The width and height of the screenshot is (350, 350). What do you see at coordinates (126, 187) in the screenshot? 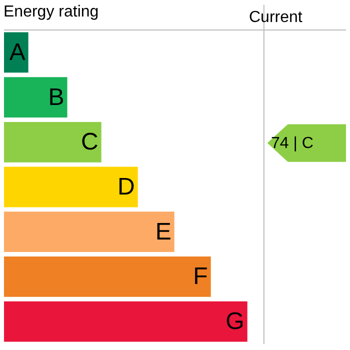
I see `y-tick-label: D` at bounding box center [126, 187].